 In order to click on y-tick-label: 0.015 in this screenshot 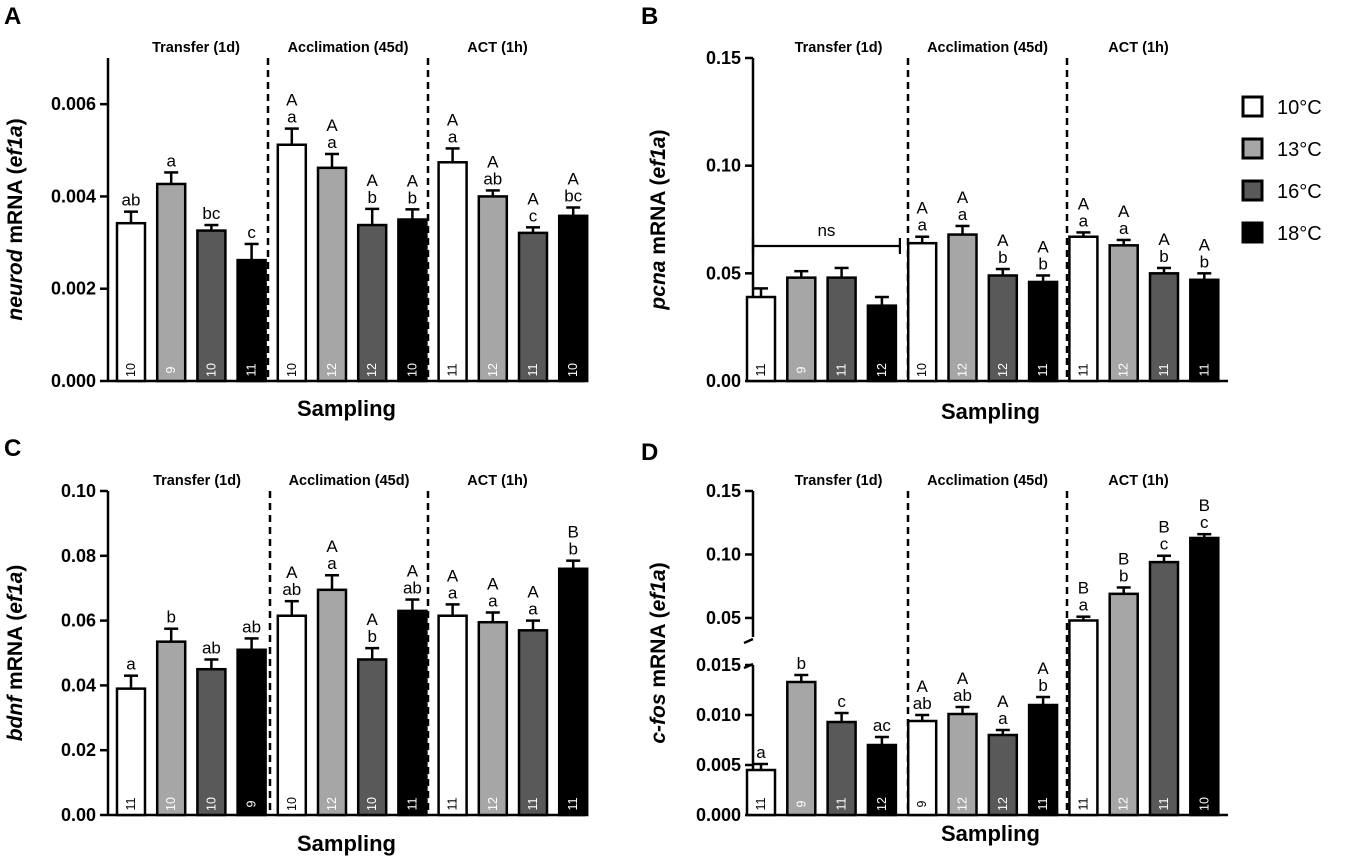, I will do `click(718, 665)`.